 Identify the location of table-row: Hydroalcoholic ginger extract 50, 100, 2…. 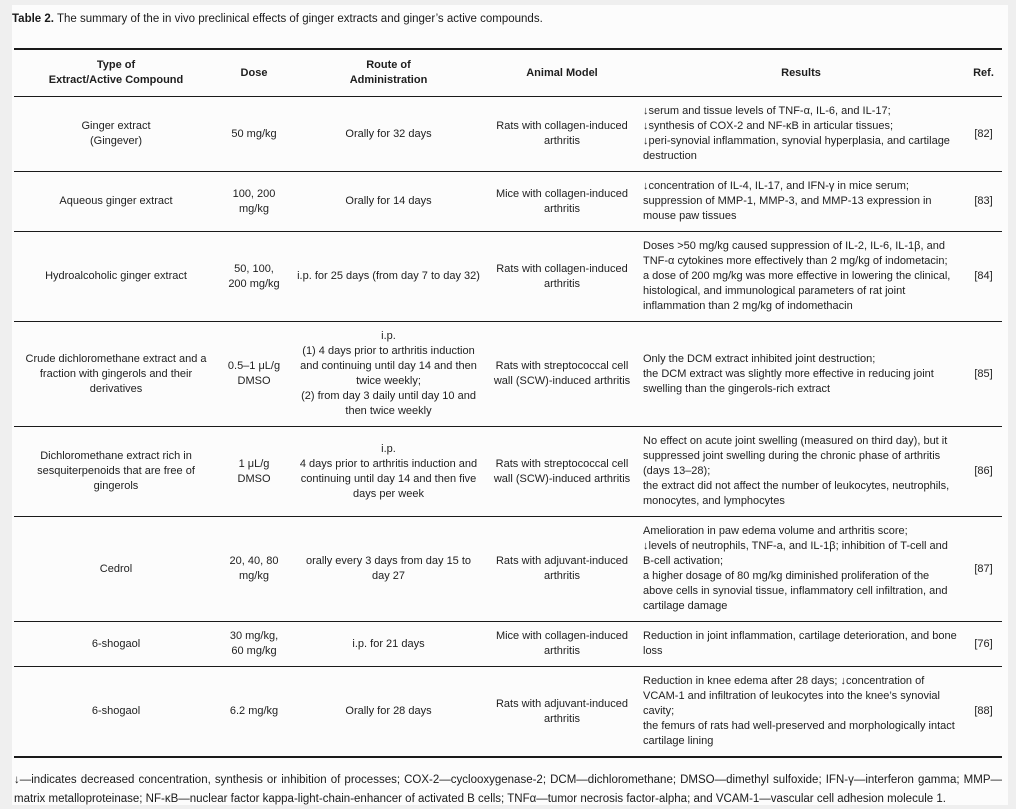
(508, 276).